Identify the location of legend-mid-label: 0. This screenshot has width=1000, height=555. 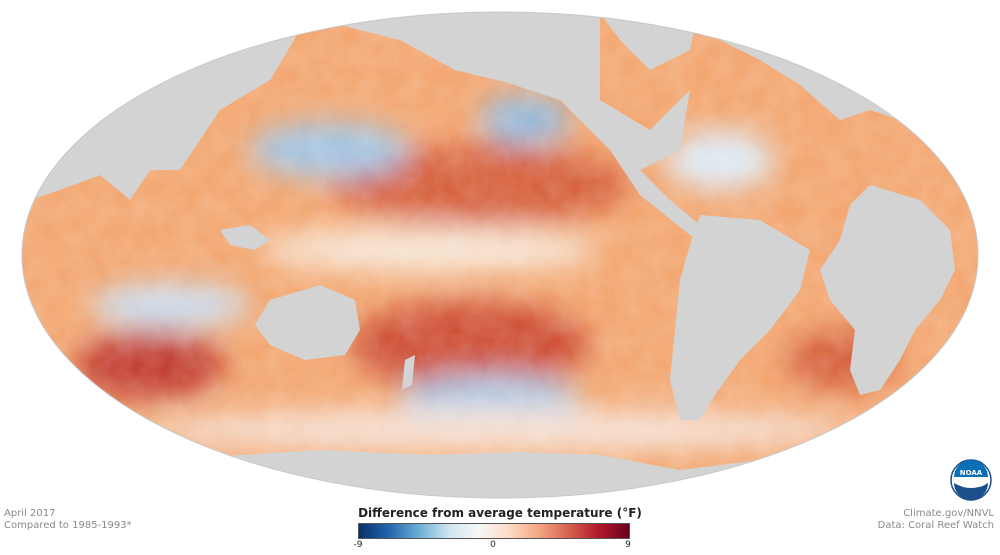
(493, 545).